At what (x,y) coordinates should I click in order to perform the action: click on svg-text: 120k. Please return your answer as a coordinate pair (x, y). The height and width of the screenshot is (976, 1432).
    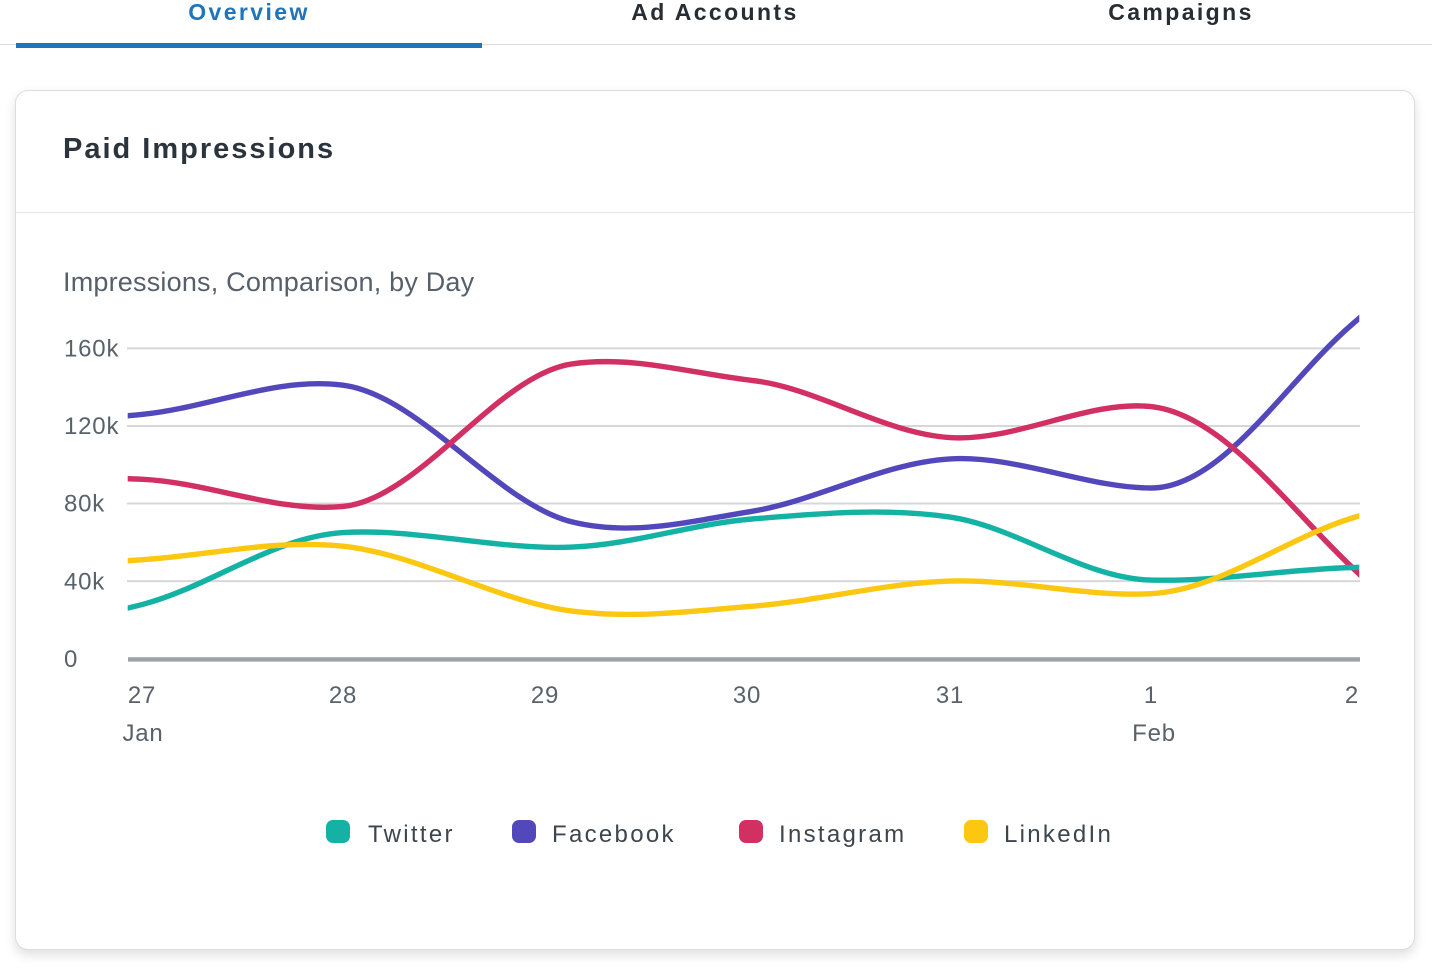
    Looking at the image, I should click on (91, 426).